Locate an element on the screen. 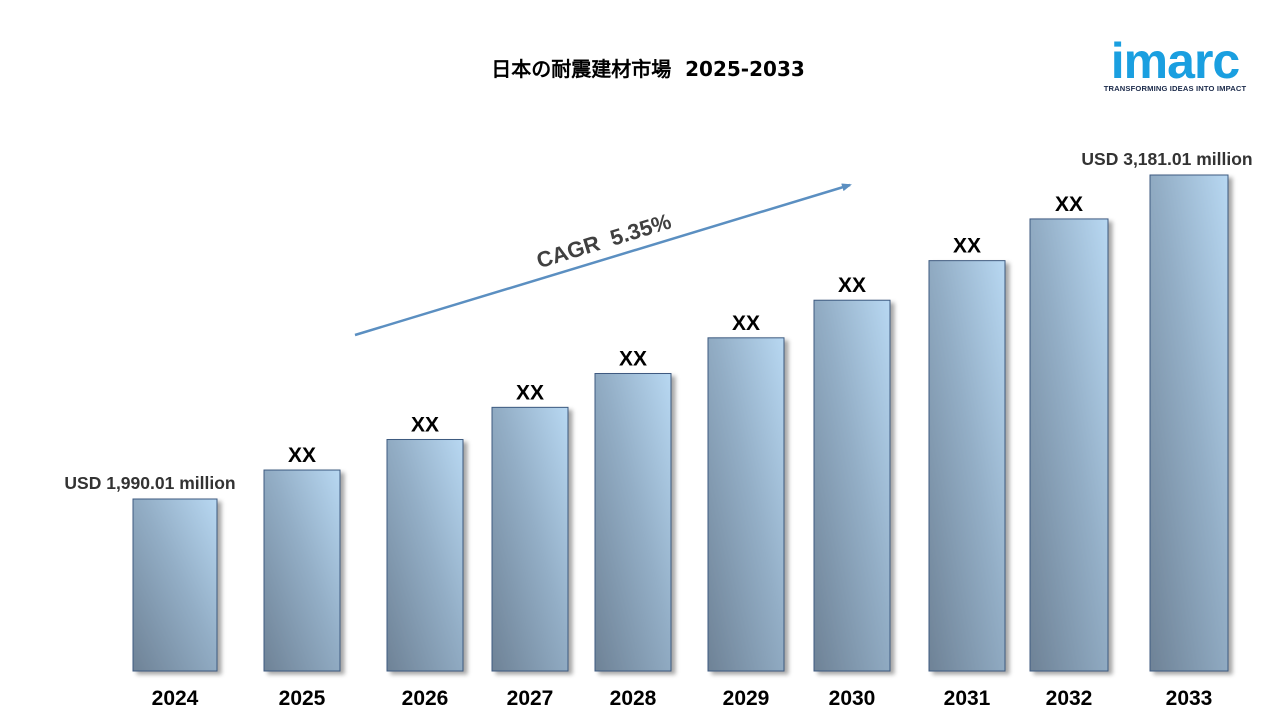 The image size is (1280, 720). data-label-2025: XX is located at coordinates (302, 455).